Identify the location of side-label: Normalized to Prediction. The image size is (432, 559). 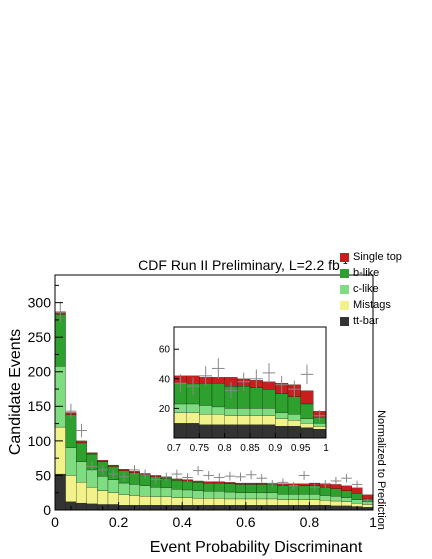
(381, 470).